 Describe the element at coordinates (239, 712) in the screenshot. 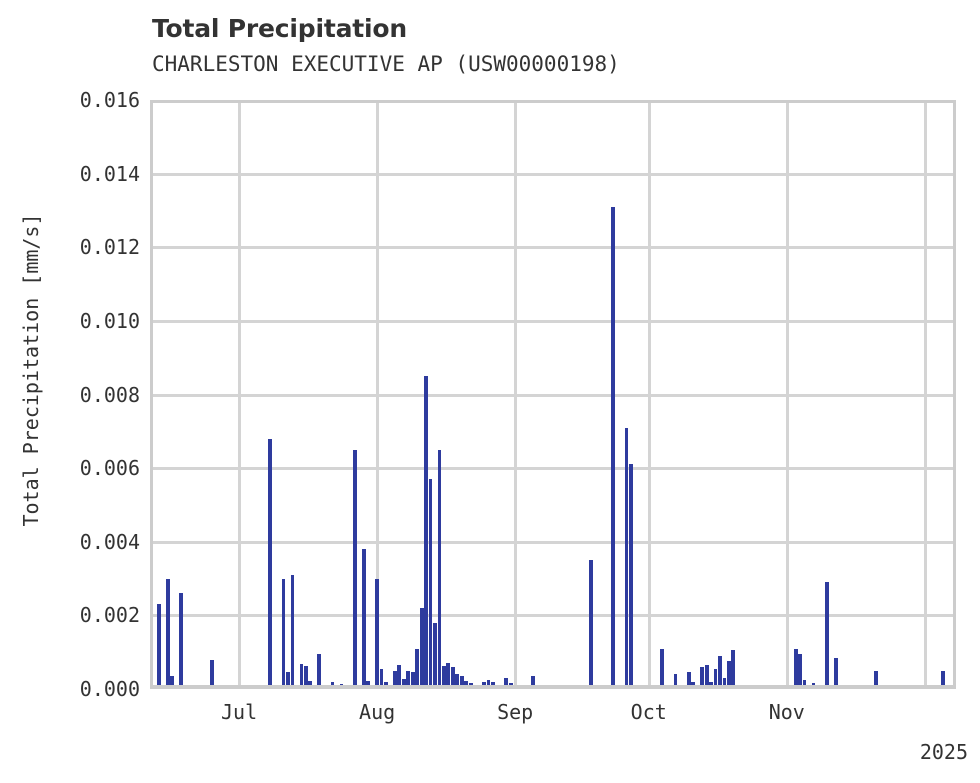

I see `x-axis-tick-label: Jul` at that location.